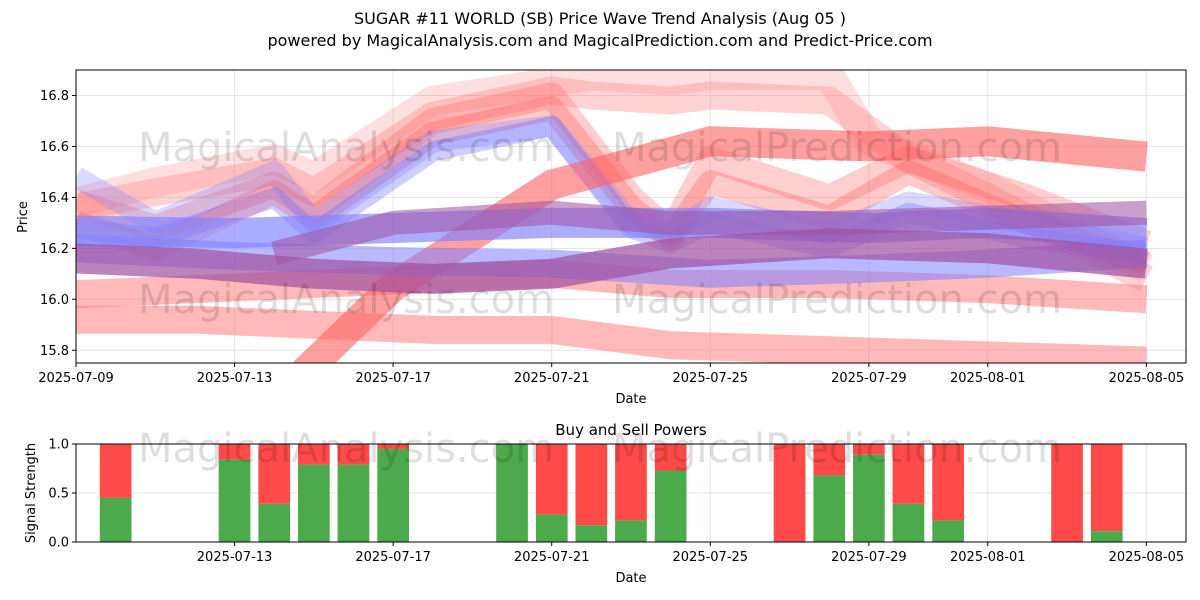 The image size is (1200, 600). What do you see at coordinates (54, 147) in the screenshot?
I see `y-tick-label: 16.6` at bounding box center [54, 147].